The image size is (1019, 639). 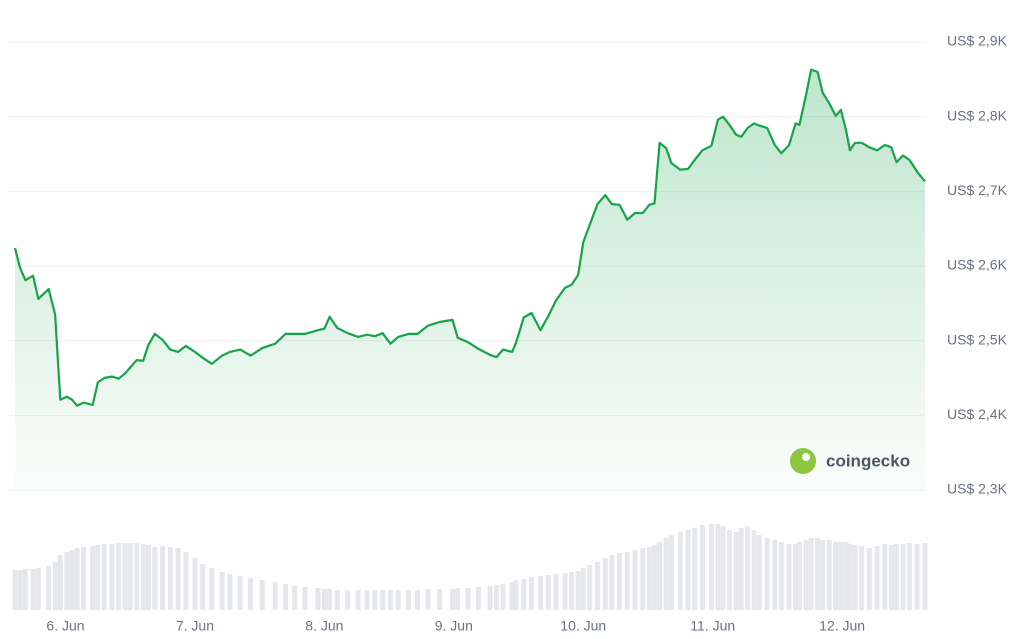 What do you see at coordinates (583, 626) in the screenshot?
I see `x-tick-label: 10. Jun` at bounding box center [583, 626].